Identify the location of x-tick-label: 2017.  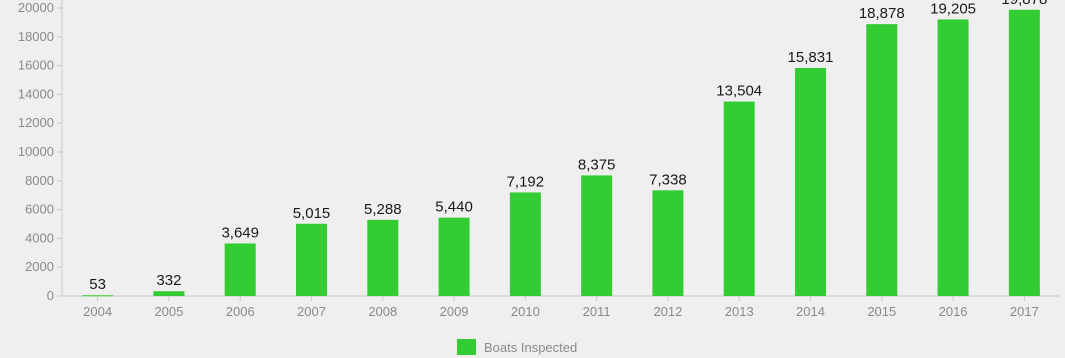
(1024, 311).